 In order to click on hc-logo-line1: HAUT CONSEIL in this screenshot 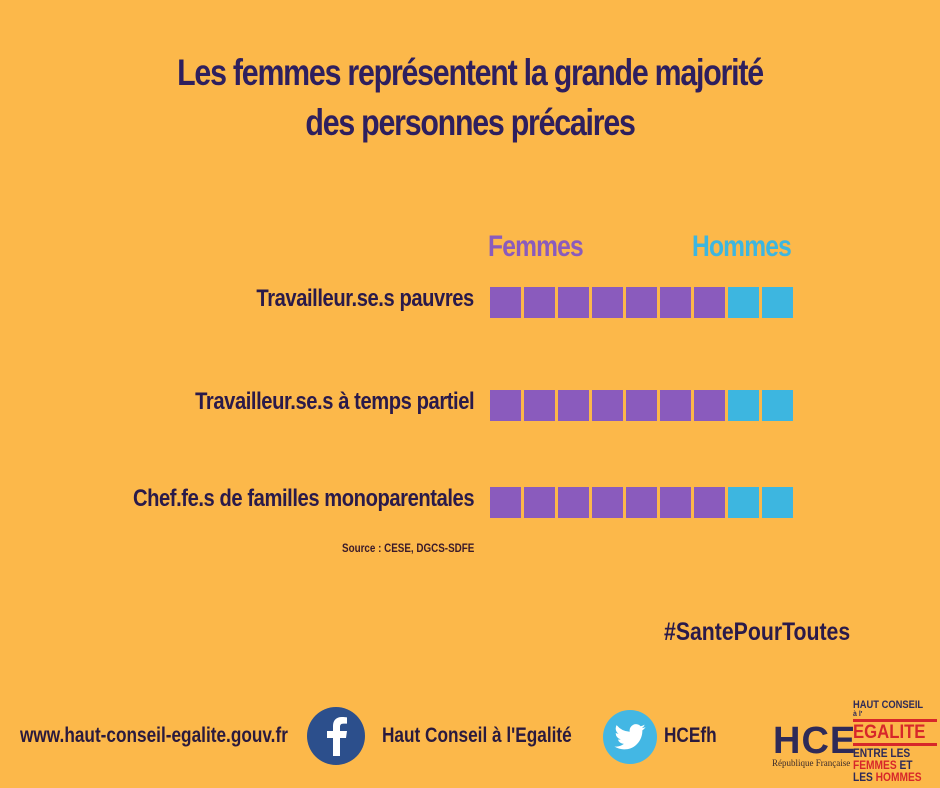, I will do `click(888, 705)`.